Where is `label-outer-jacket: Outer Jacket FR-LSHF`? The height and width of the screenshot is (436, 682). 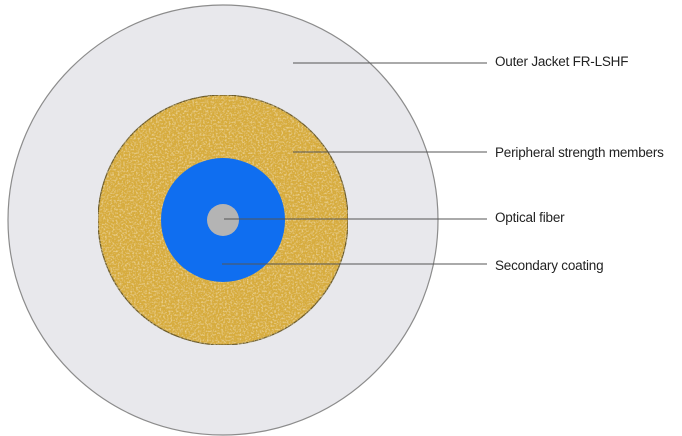 label-outer-jacket: Outer Jacket FR-LSHF is located at coordinates (562, 61).